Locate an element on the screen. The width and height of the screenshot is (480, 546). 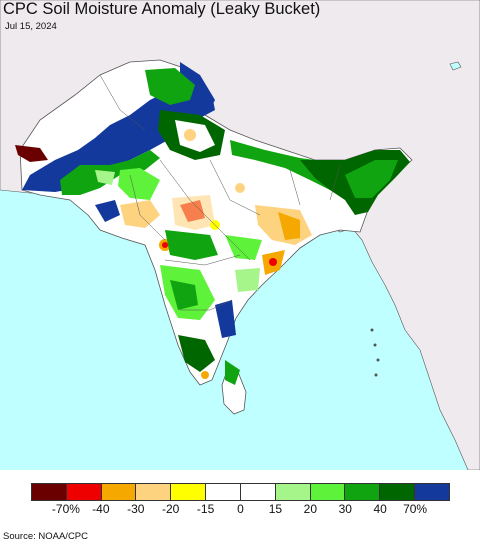
central-dry-halo is located at coordinates (193, 212).